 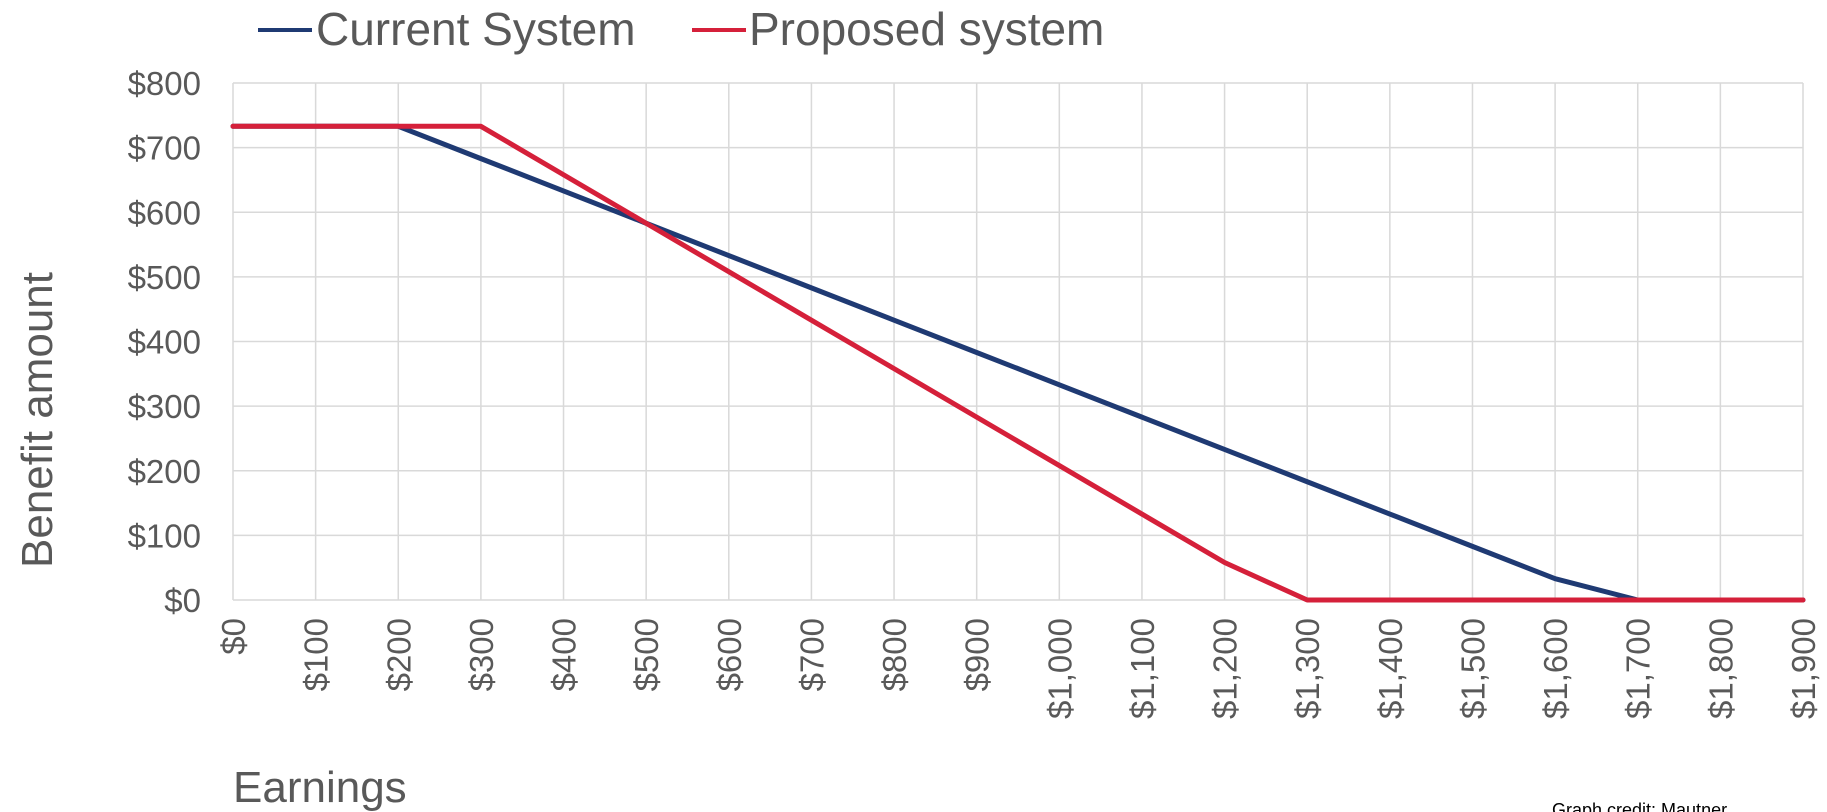 I want to click on y-tick-label: $500, so click(x=164, y=277).